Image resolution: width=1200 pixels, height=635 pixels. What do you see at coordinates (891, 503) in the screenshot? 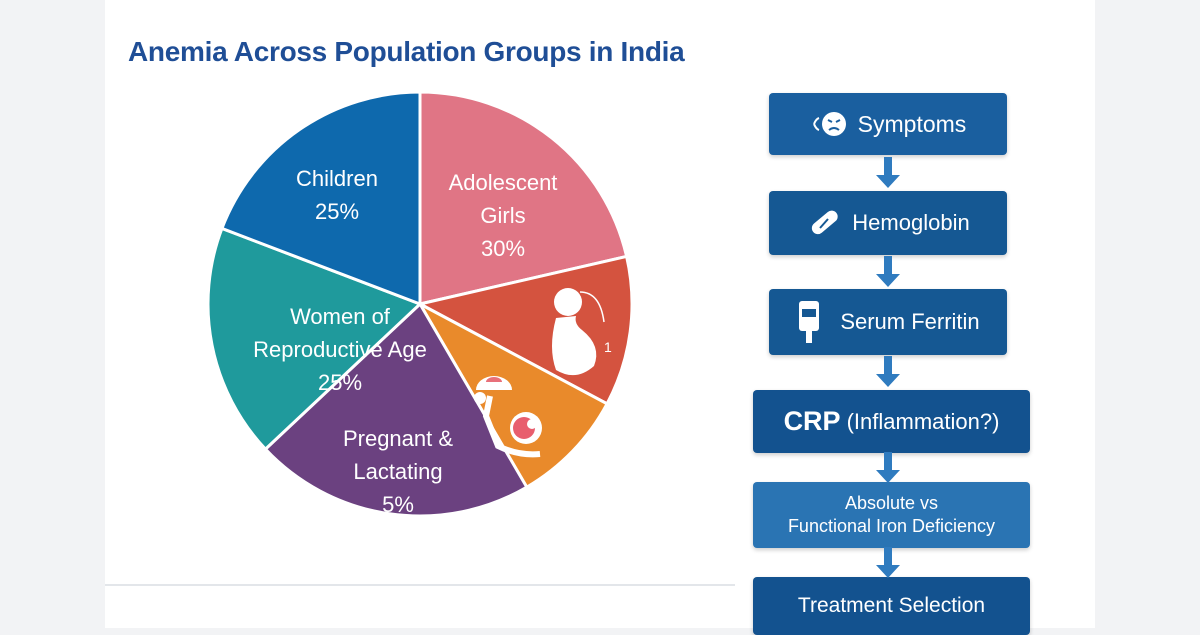
I see `step-label-line: Absolute vs` at bounding box center [891, 503].